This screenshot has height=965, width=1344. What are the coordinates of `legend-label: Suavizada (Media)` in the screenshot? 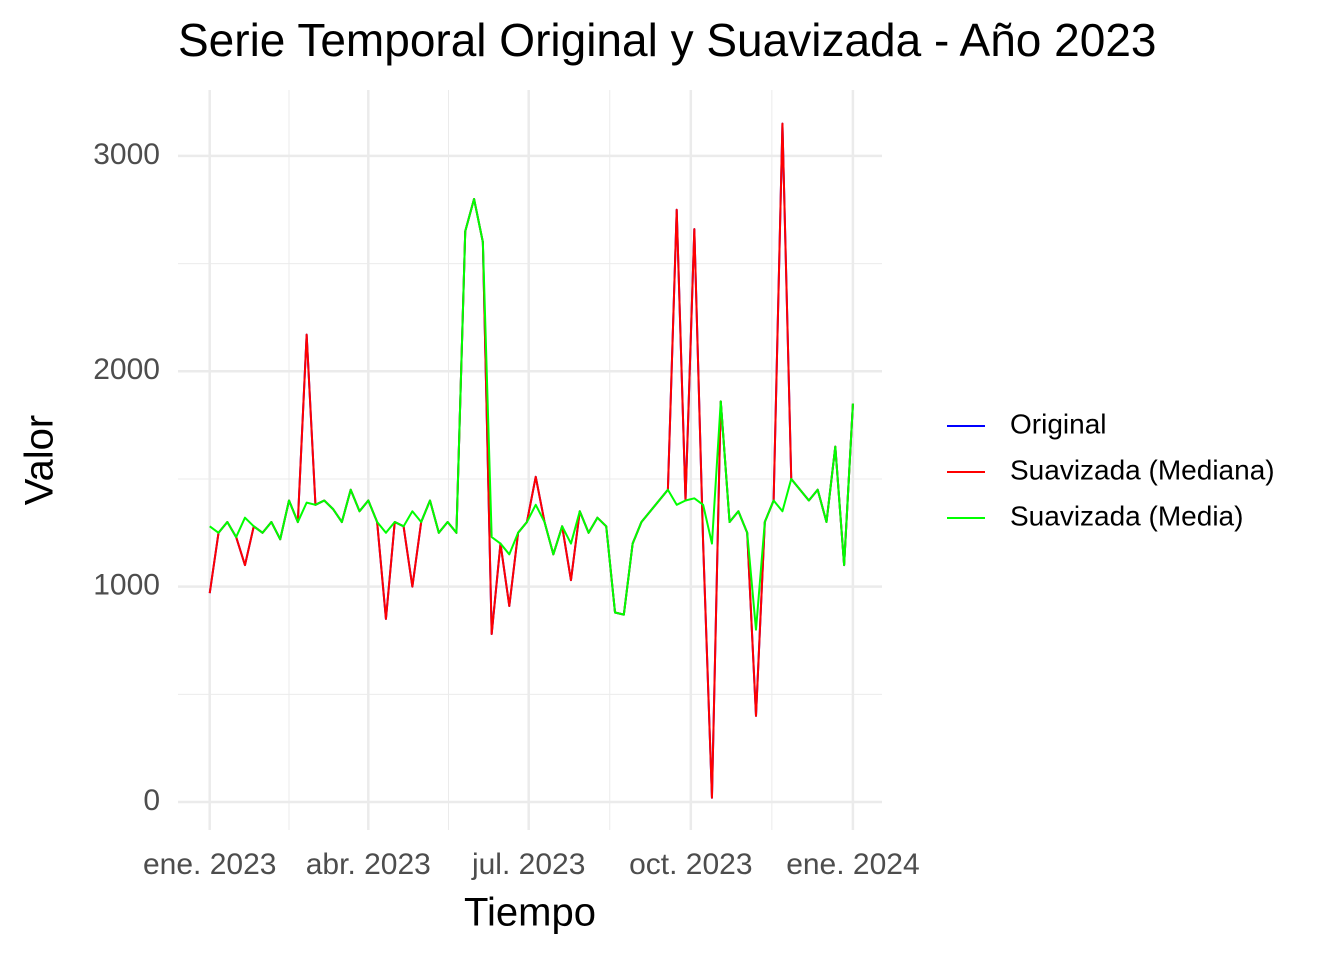 It's located at (1126, 515).